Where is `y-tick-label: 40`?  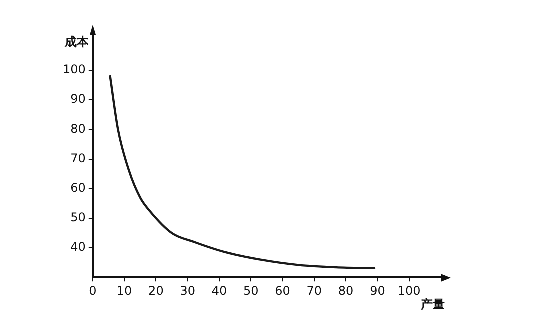
y-tick-label: 40 is located at coordinates (78, 247).